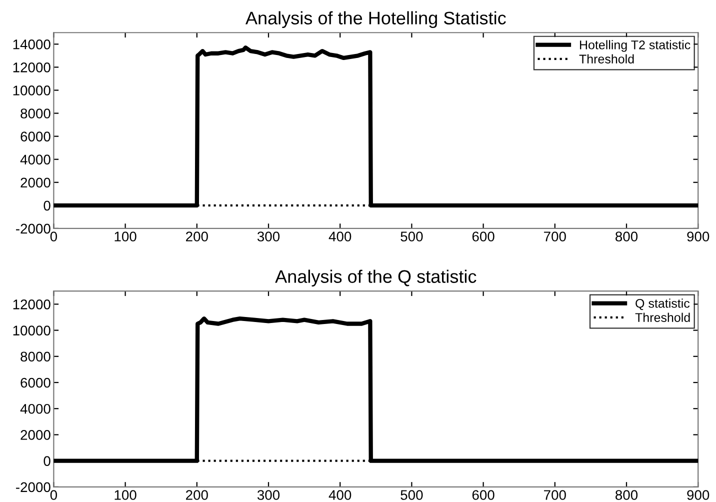  Describe the element at coordinates (375, 19) in the screenshot. I see `chart-title: Analysis of the Hotelling Statistic` at that location.